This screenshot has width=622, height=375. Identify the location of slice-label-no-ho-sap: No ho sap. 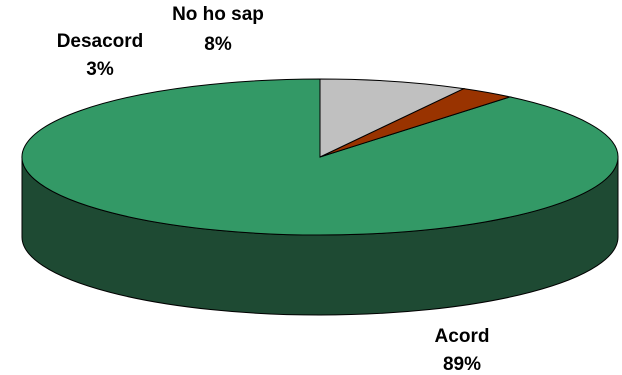
(218, 14).